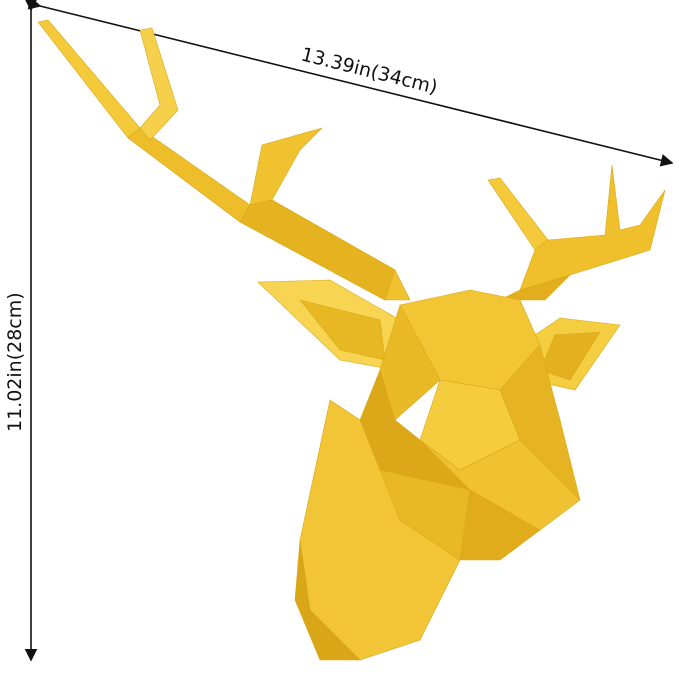 This screenshot has width=679, height=679. What do you see at coordinates (15, 362) in the screenshot?
I see `height-label: 11.02in(28cm)` at bounding box center [15, 362].